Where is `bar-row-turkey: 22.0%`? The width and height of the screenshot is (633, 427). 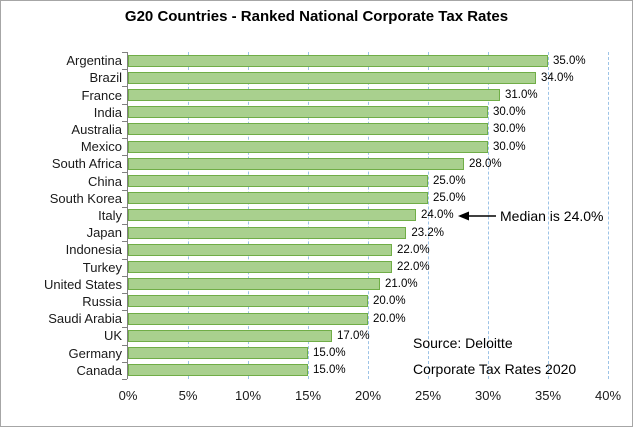 bar-row-turkey: 22.0% is located at coordinates (368, 266).